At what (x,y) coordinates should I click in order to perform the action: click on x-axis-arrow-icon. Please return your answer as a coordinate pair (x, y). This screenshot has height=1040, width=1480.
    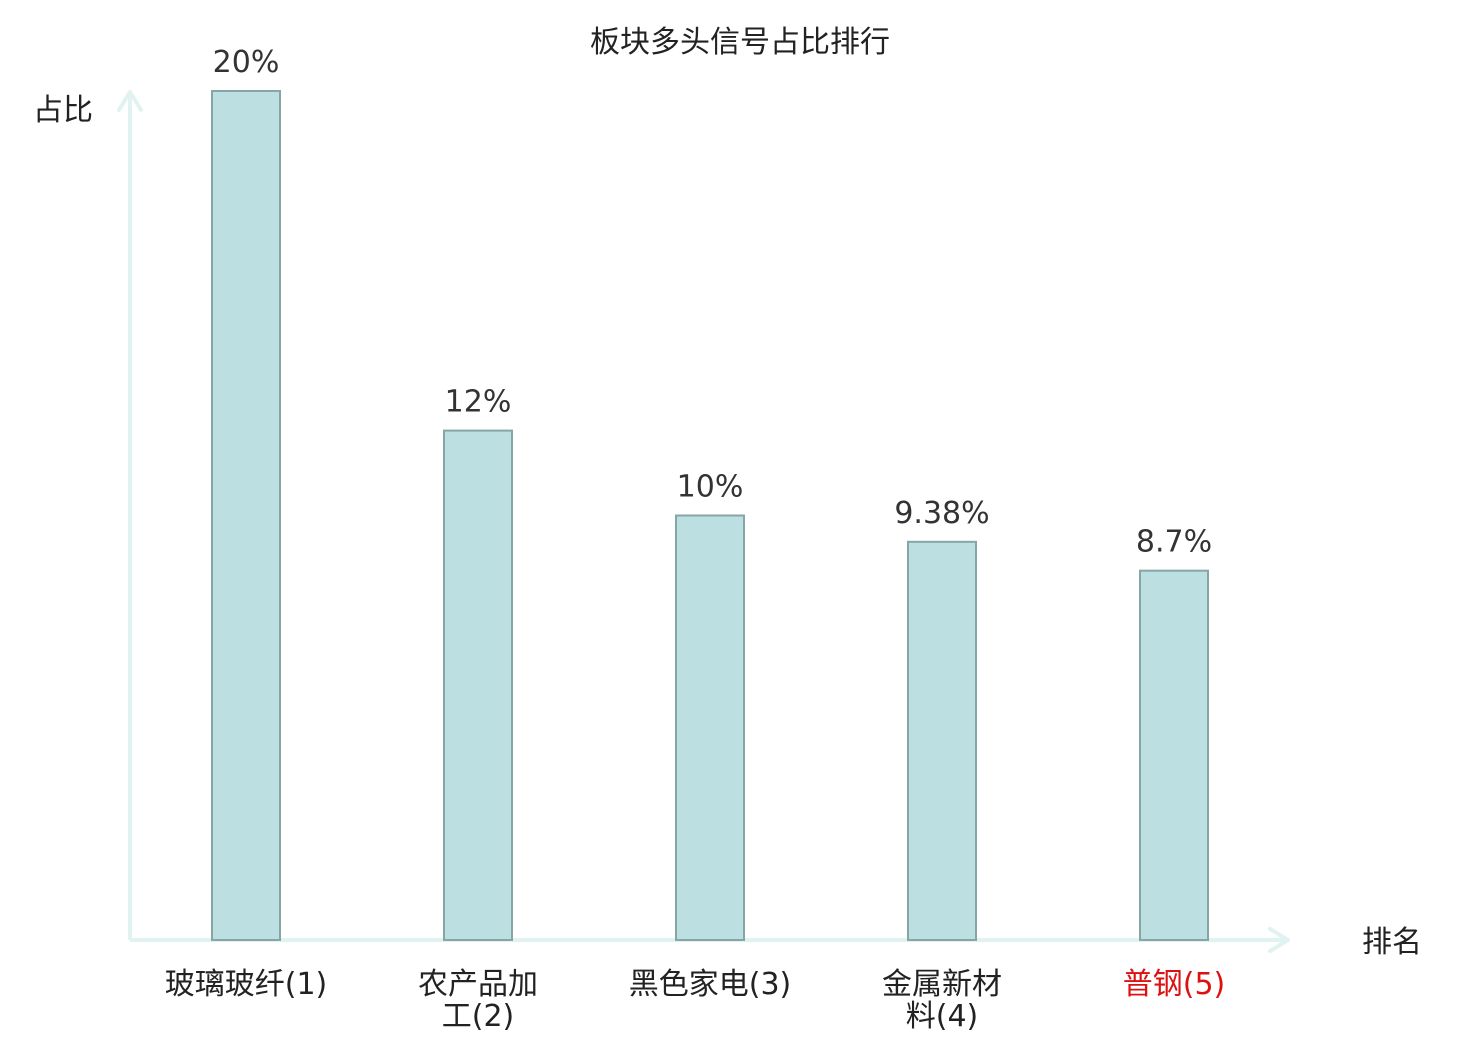
    Looking at the image, I should click on (1279, 940).